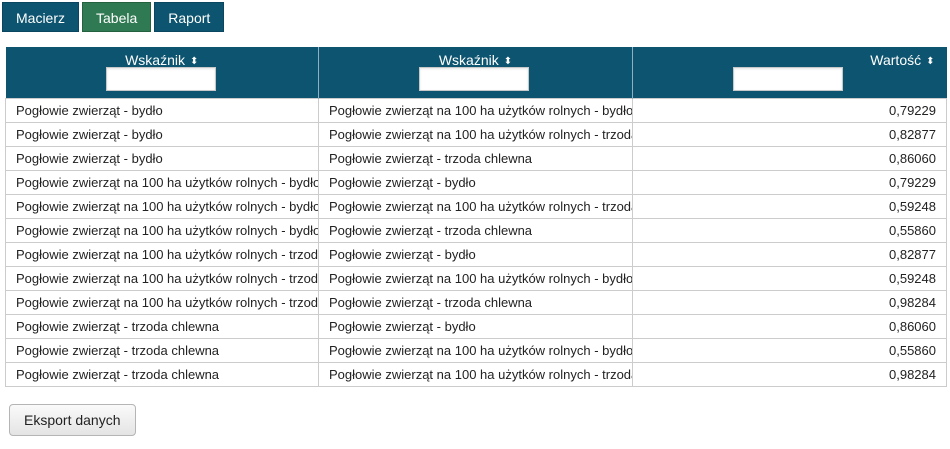 This screenshot has width=950, height=449. I want to click on view-tabs: Macierz Tabela Raport, so click(113, 17).